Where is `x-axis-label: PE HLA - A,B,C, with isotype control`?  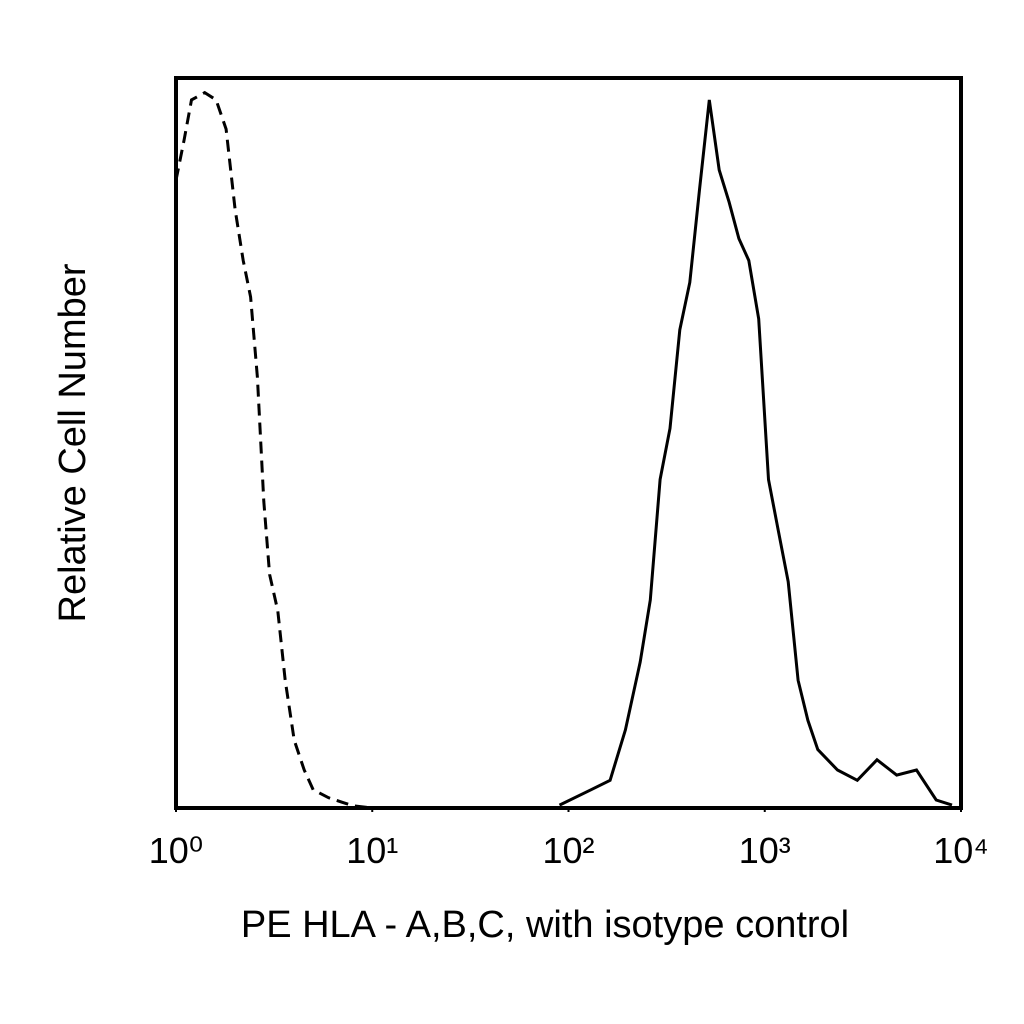 x-axis-label: PE HLA - A,B,C, with isotype control is located at coordinates (545, 925).